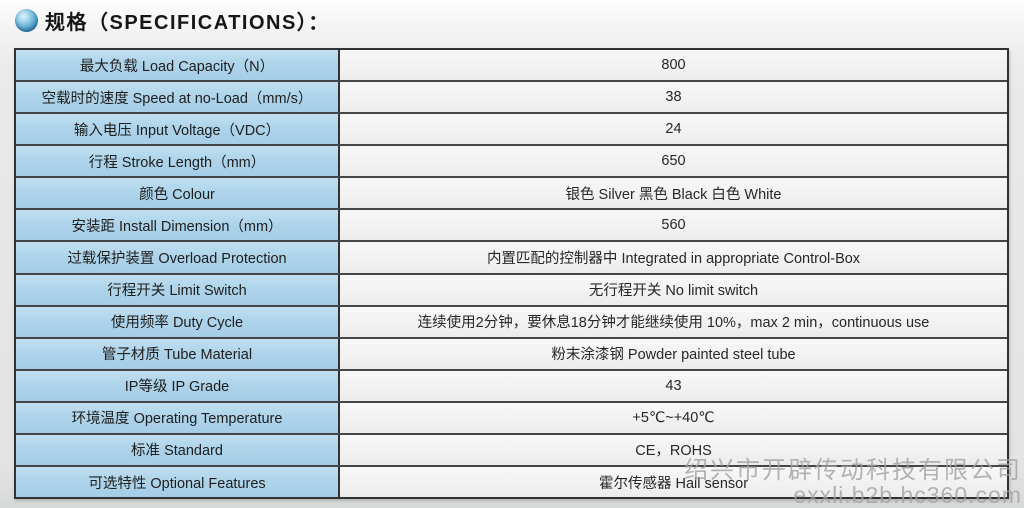 Image resolution: width=1024 pixels, height=508 pixels. I want to click on spec-label-cell: 行程 Stroke Length（mm）, so click(178, 161).